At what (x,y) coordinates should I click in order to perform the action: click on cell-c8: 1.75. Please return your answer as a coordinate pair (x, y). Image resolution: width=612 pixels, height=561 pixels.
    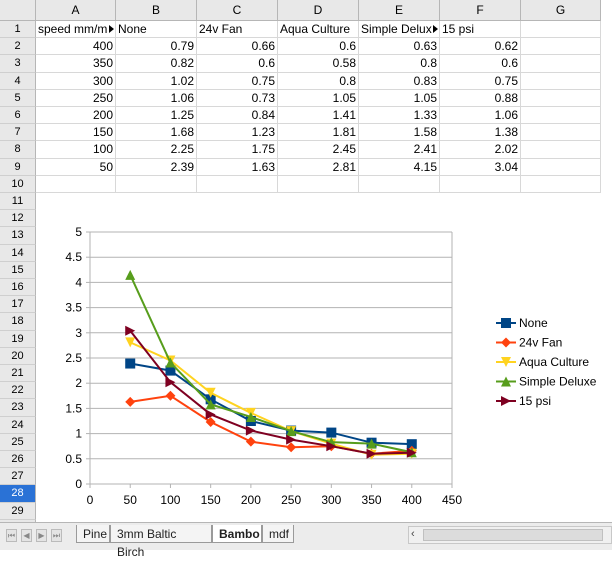
    Looking at the image, I should click on (237, 150).